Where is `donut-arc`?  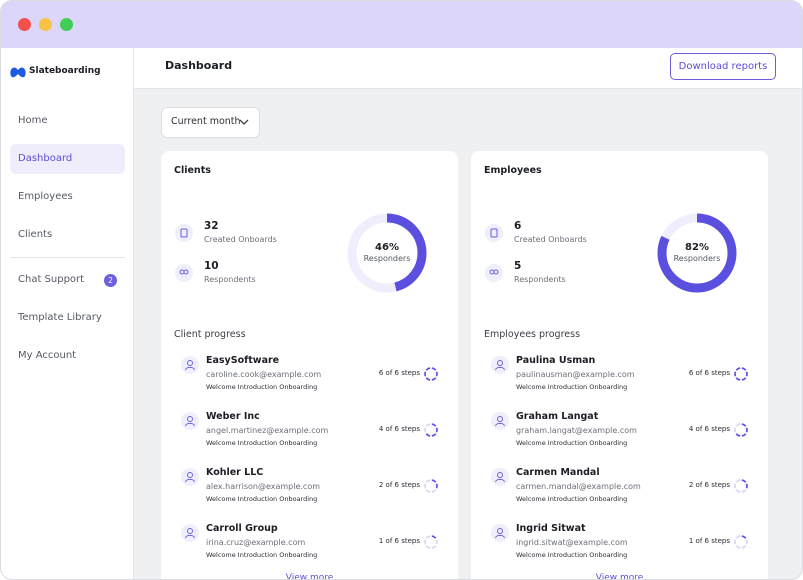 donut-arc is located at coordinates (387, 253).